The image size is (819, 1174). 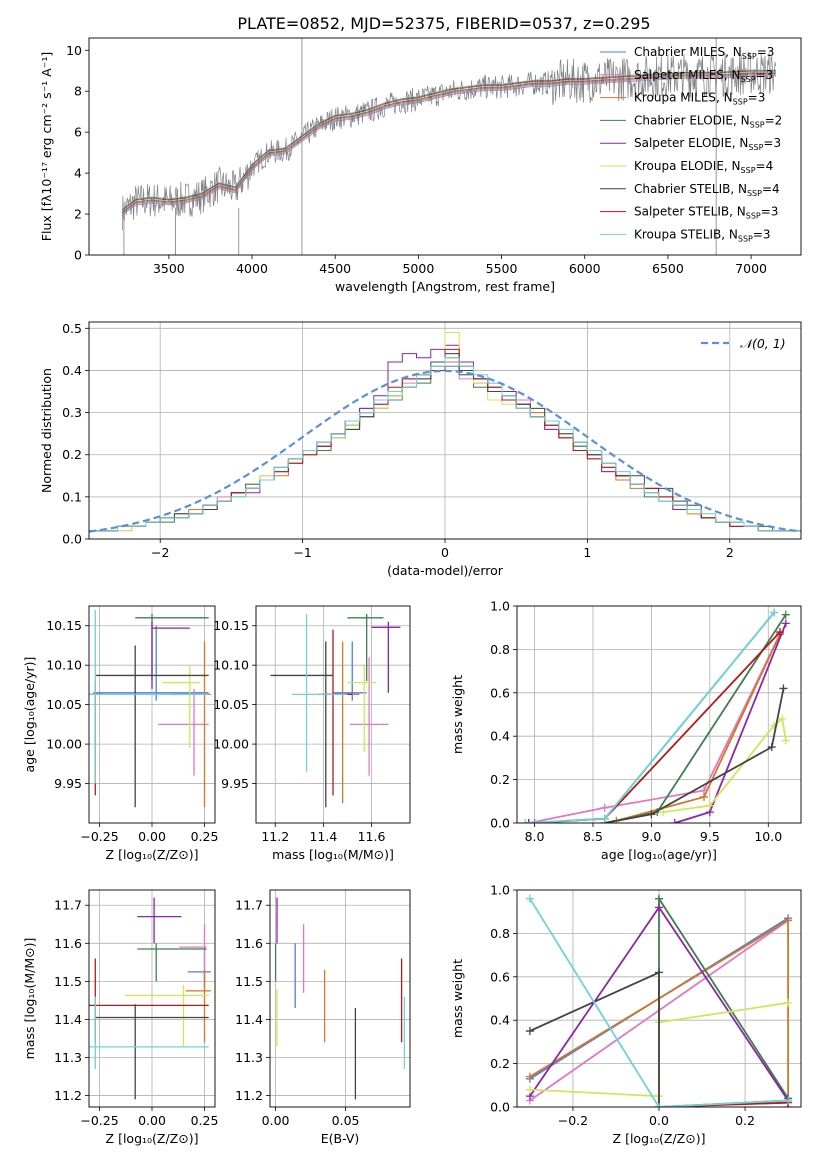 I want to click on y-axis-label: age [log₁₀(age/yr)], so click(x=29, y=715).